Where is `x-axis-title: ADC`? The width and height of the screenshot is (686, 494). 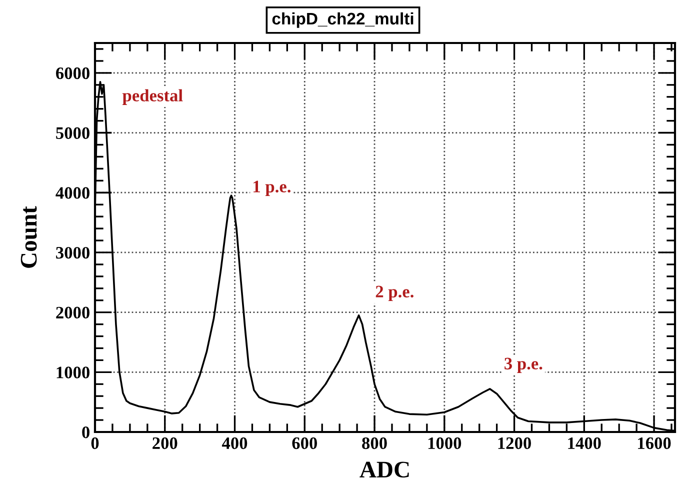 x-axis-title: ADC is located at coordinates (384, 470).